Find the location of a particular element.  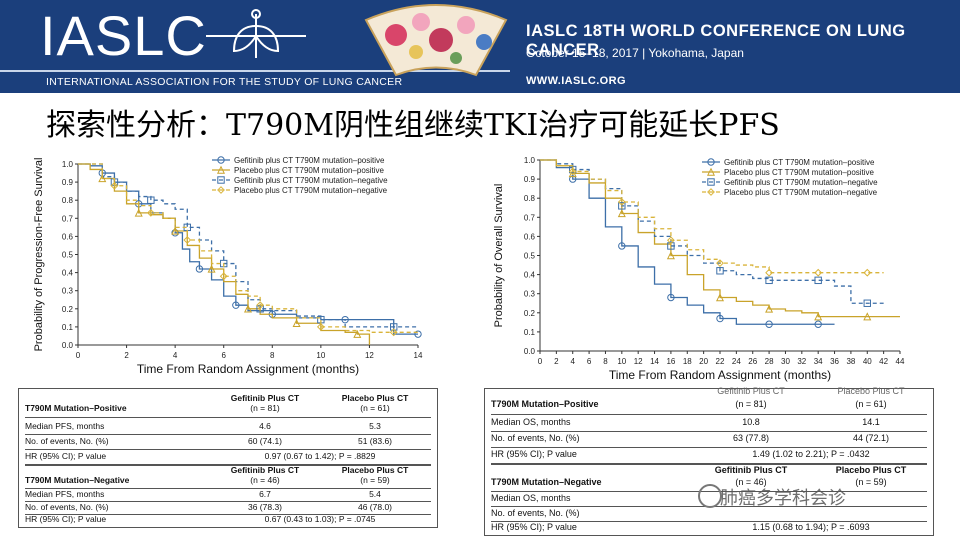

row-value: 46 (78.0) is located at coordinates (375, 507).